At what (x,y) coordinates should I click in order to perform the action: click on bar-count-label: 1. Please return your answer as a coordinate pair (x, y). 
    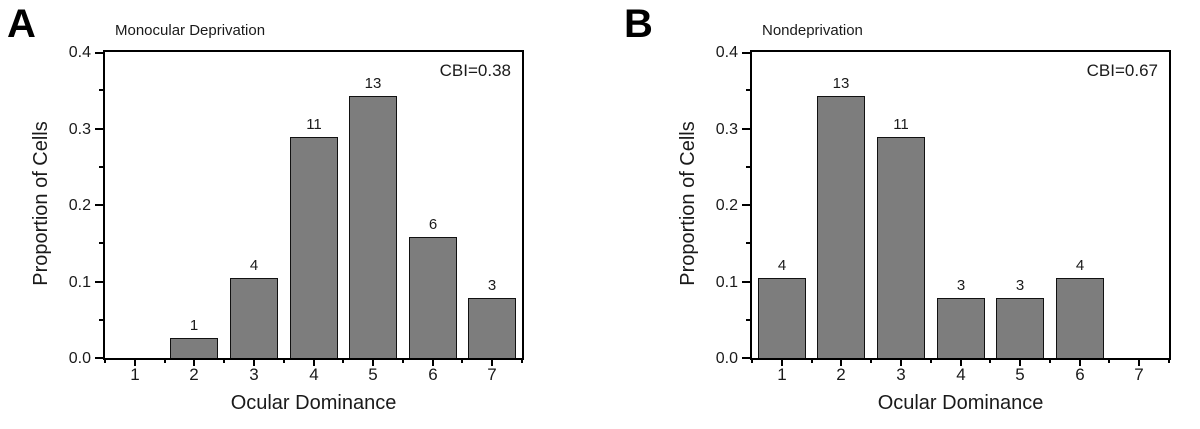
    Looking at the image, I should click on (194, 325).